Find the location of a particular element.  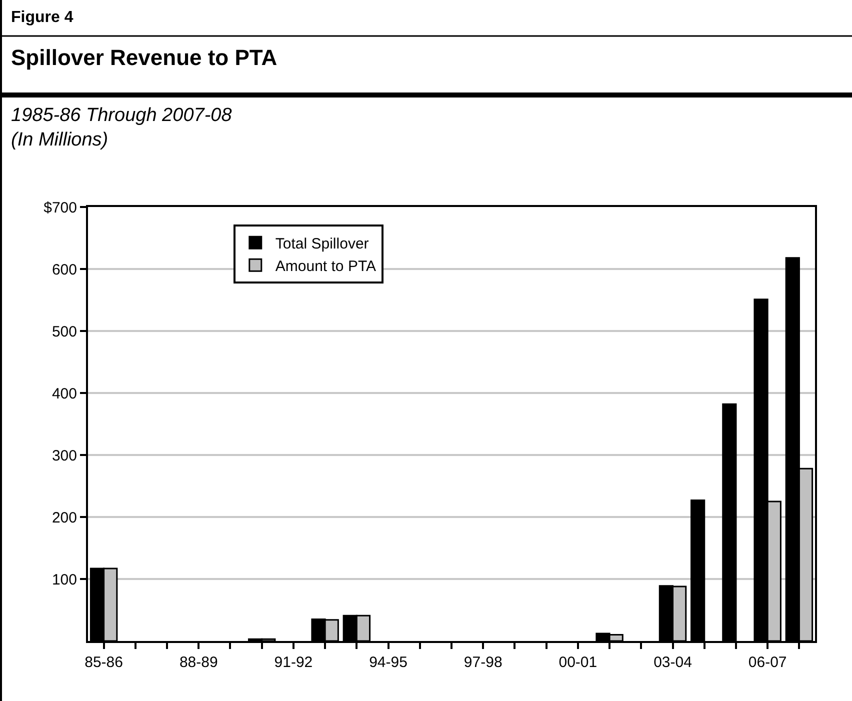

x-tick-label: 03-04 is located at coordinates (673, 662).